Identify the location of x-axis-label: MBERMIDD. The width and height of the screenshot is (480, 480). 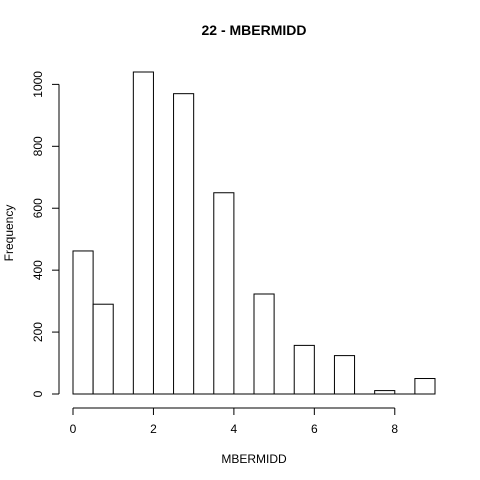
(254, 459).